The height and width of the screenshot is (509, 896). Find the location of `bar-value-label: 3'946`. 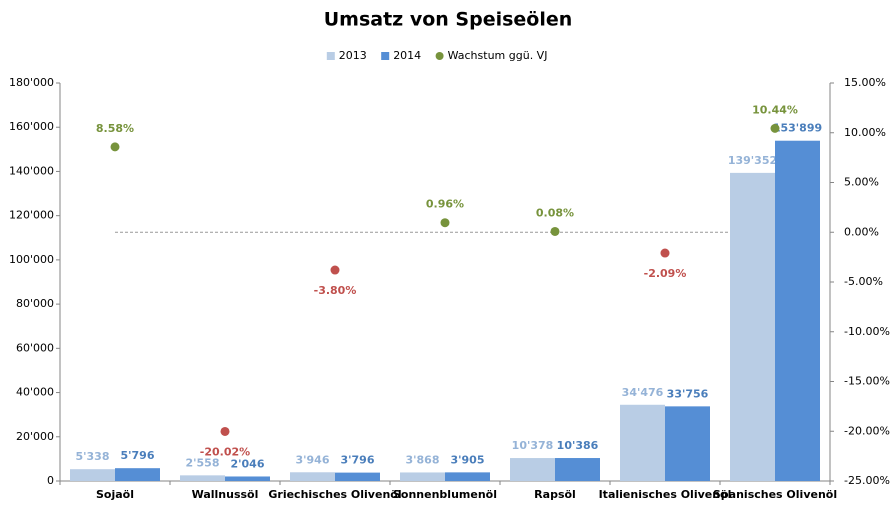

bar-value-label: 3'946 is located at coordinates (313, 459).